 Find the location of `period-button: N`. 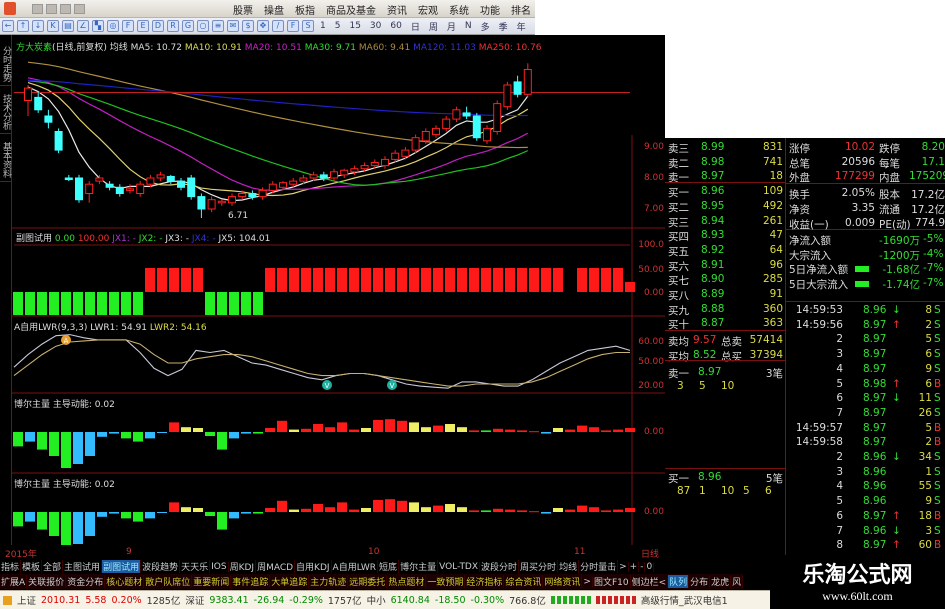

period-button: N is located at coordinates (468, 26).